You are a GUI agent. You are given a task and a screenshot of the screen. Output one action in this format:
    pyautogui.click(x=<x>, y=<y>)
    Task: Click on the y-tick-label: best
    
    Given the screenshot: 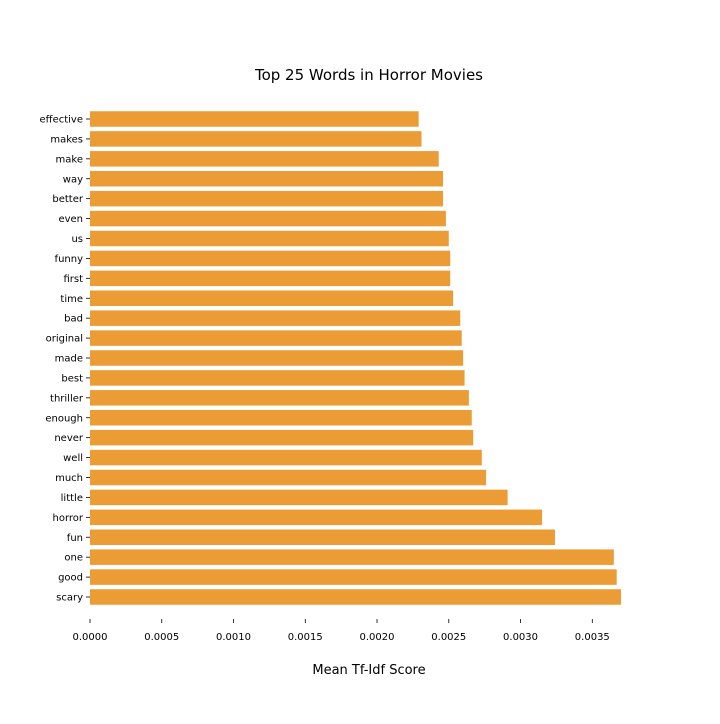 What is the action you would take?
    pyautogui.click(x=72, y=378)
    